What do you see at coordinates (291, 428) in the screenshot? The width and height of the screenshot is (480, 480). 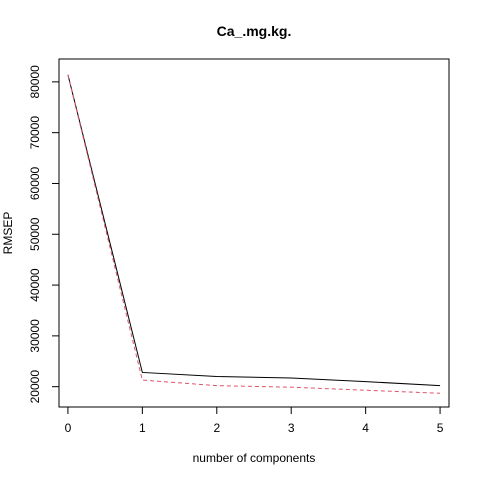 I see `x-tick-label: 3` at bounding box center [291, 428].